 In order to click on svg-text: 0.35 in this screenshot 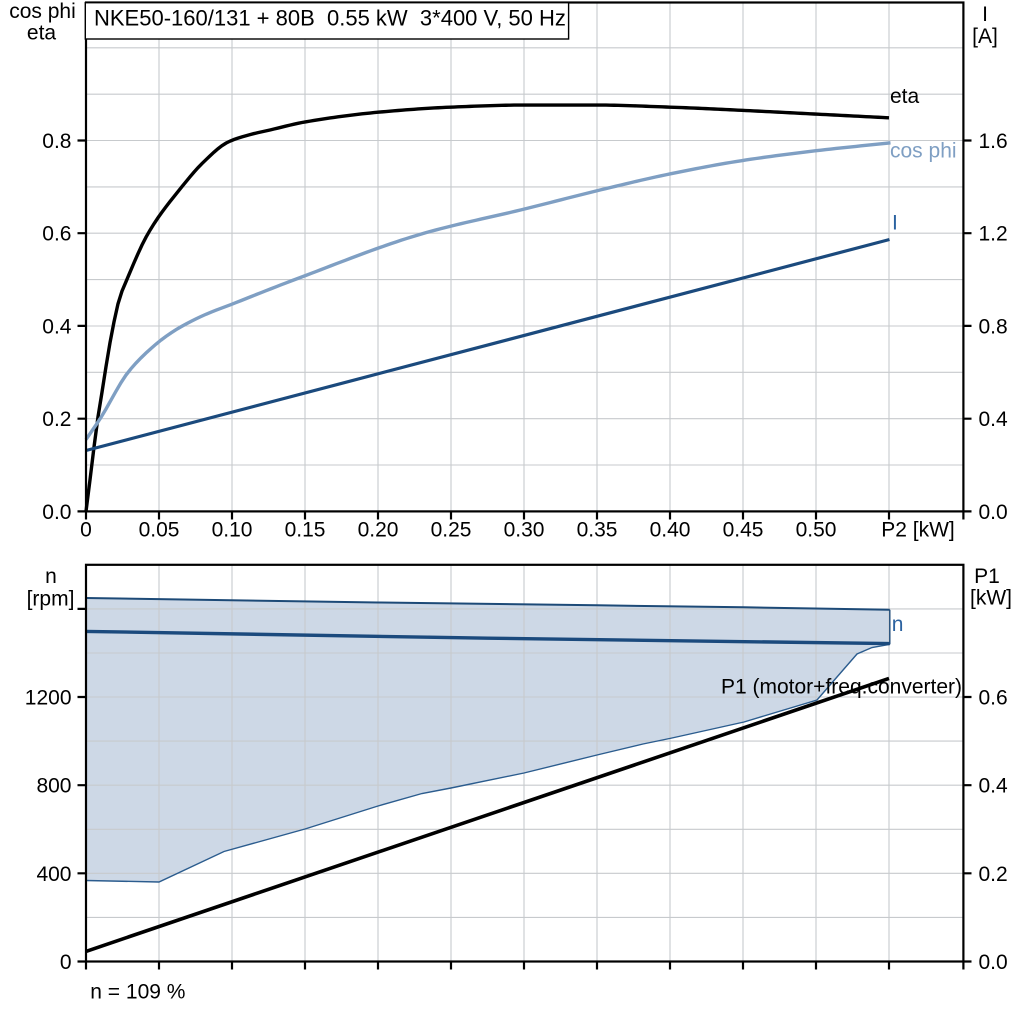, I will do `click(597, 530)`.